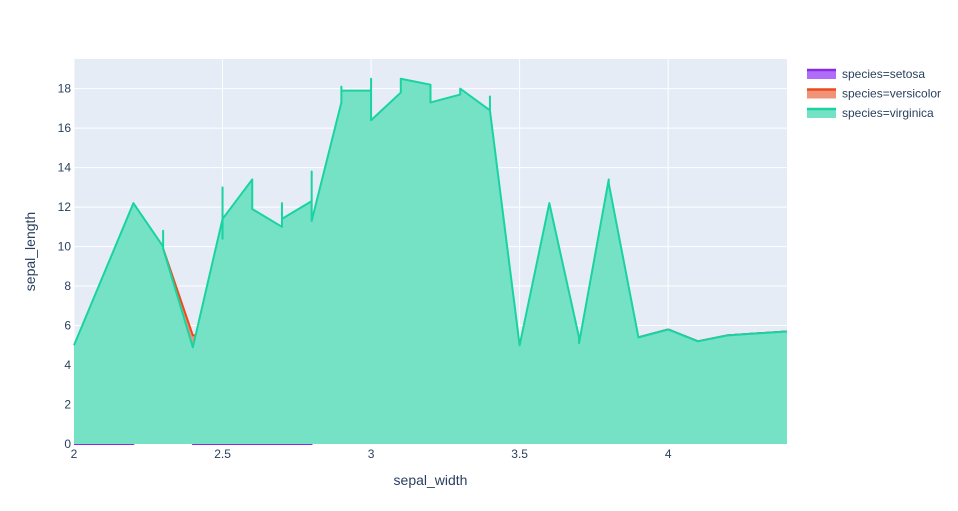 The width and height of the screenshot is (958, 511). What do you see at coordinates (65, 168) in the screenshot?
I see `y-tick-label: 14` at bounding box center [65, 168].